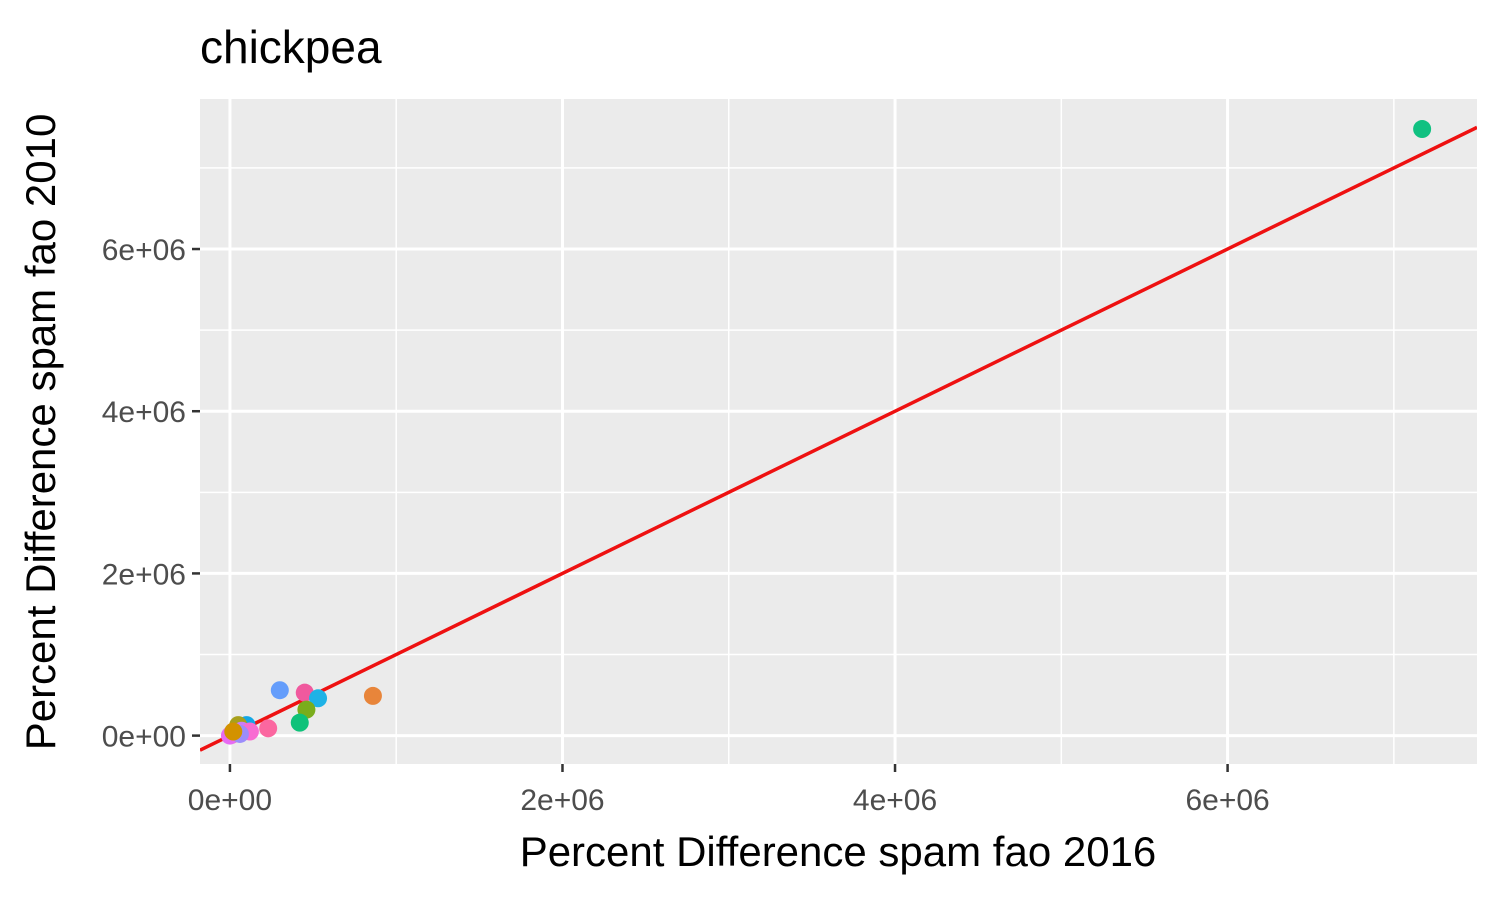  What do you see at coordinates (838, 851) in the screenshot?
I see `x-axis-title: Percent Difference spam fao 2016` at bounding box center [838, 851].